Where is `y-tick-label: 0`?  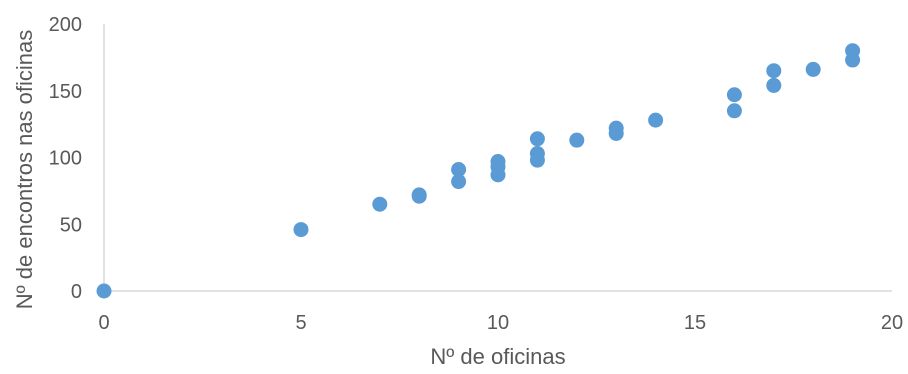 y-tick-label: 0 is located at coordinates (76, 292).